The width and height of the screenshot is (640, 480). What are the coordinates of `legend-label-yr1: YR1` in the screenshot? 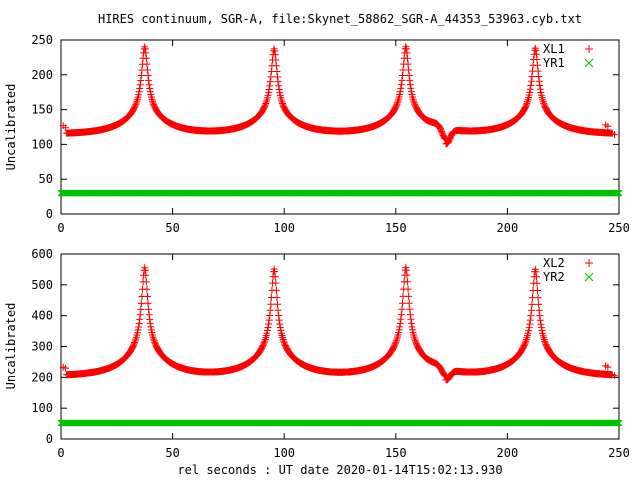 It's located at (554, 63).